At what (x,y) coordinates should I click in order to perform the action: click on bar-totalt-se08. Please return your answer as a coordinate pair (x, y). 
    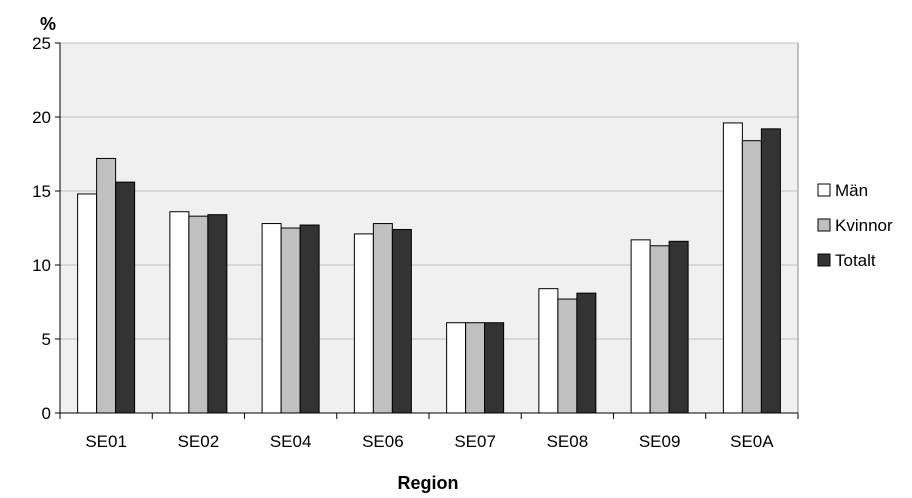
    Looking at the image, I should click on (586, 353).